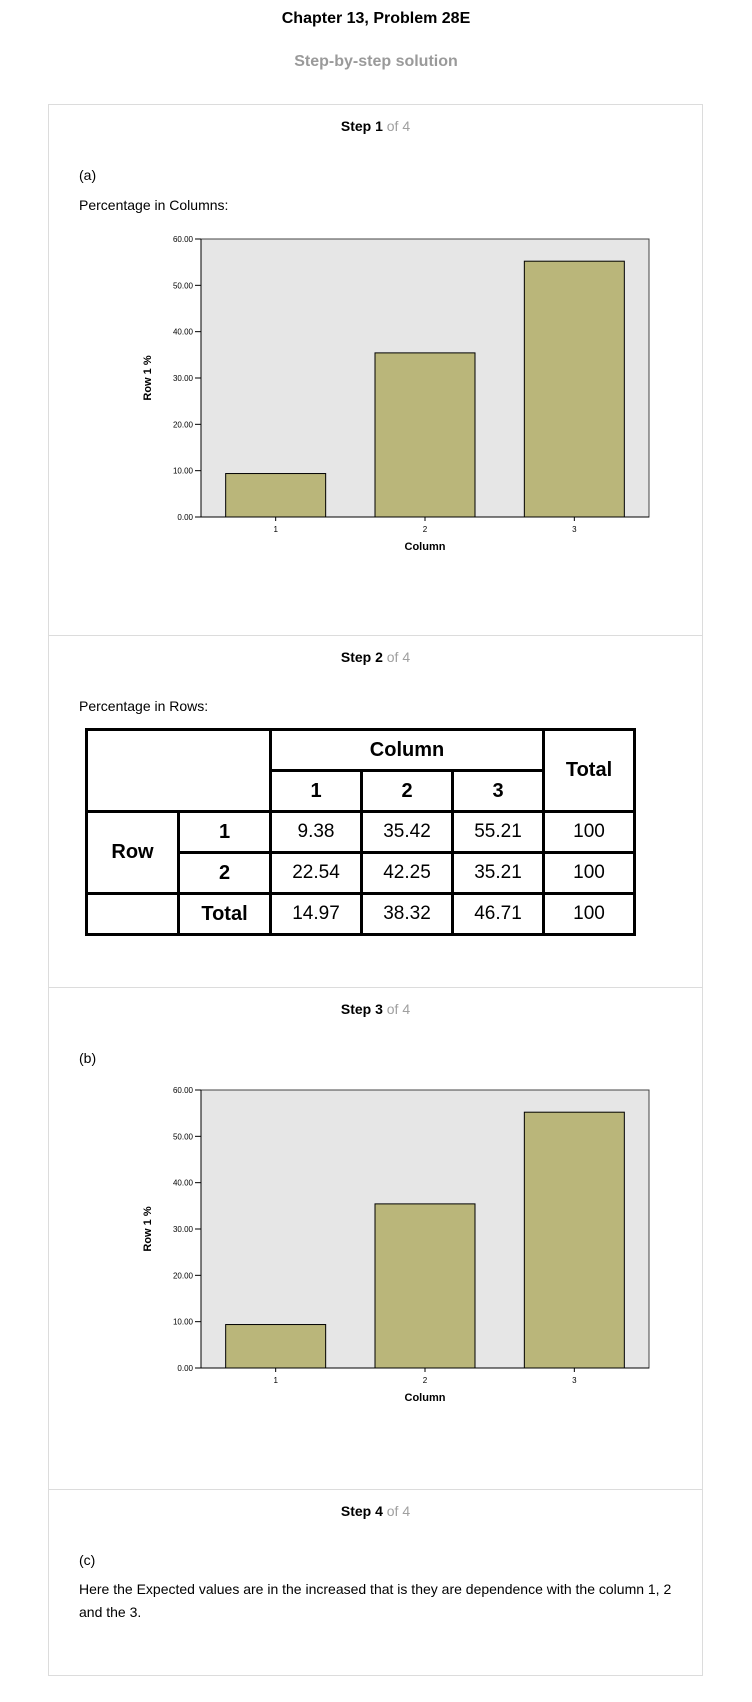 Image resolution: width=752 pixels, height=1702 pixels. I want to click on step-number: Step 1, so click(361, 126).